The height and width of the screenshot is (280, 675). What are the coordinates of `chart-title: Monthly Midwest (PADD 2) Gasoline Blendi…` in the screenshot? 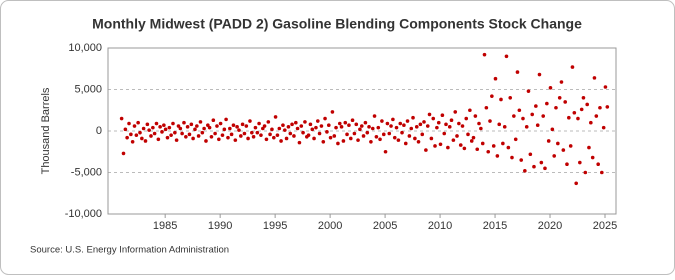 It's located at (337, 24).